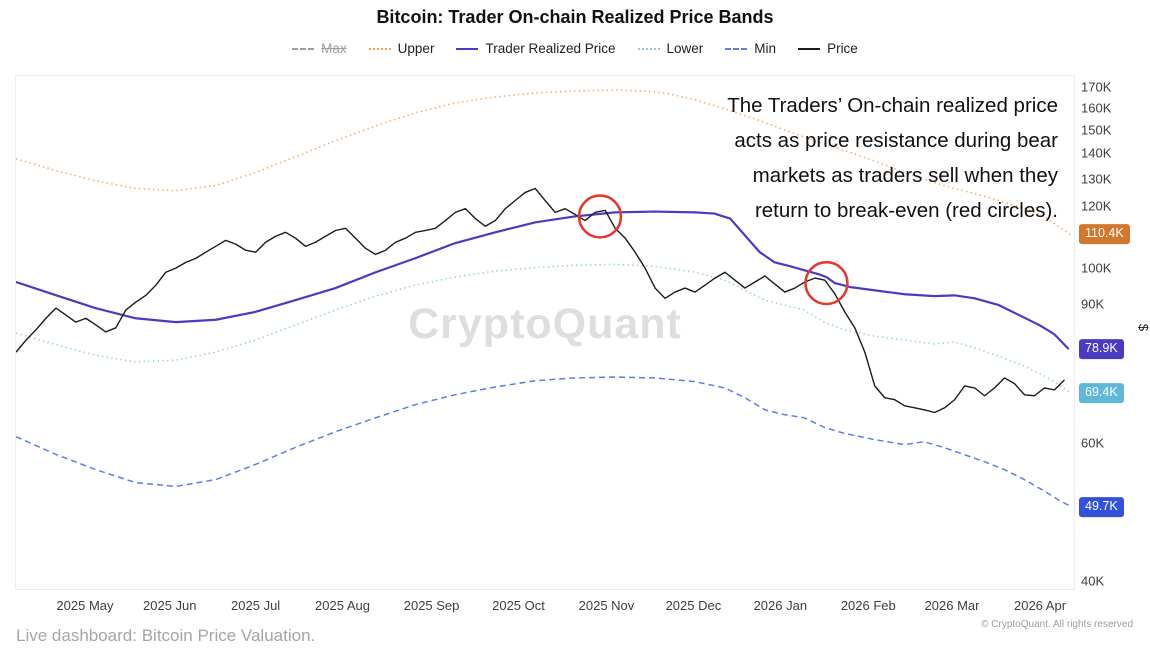 The image size is (1150, 650). I want to click on y-tick-label: 160K, so click(1096, 108).